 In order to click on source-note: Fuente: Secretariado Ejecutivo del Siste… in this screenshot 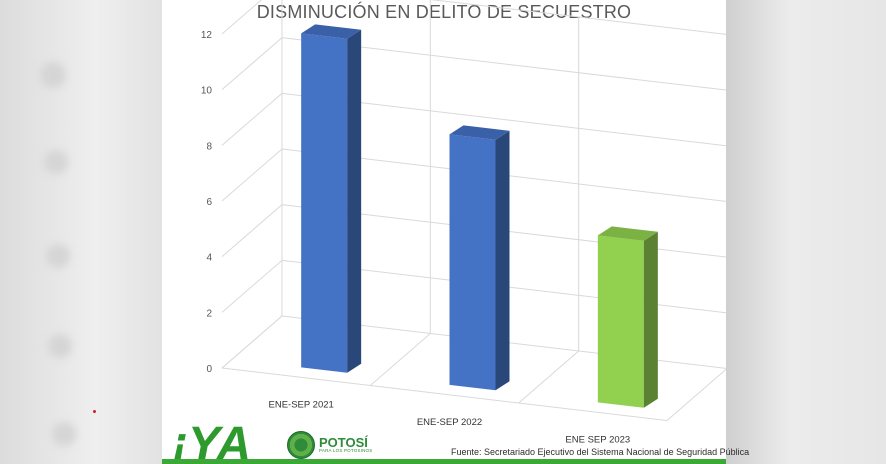, I will do `click(600, 452)`.